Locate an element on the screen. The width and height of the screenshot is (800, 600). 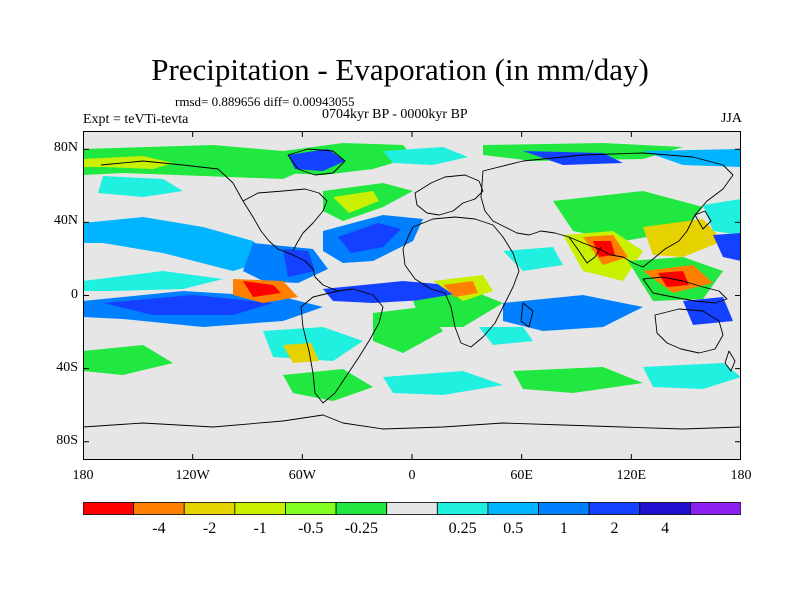
lat-tick-label: 40N is located at coordinates (65, 221).